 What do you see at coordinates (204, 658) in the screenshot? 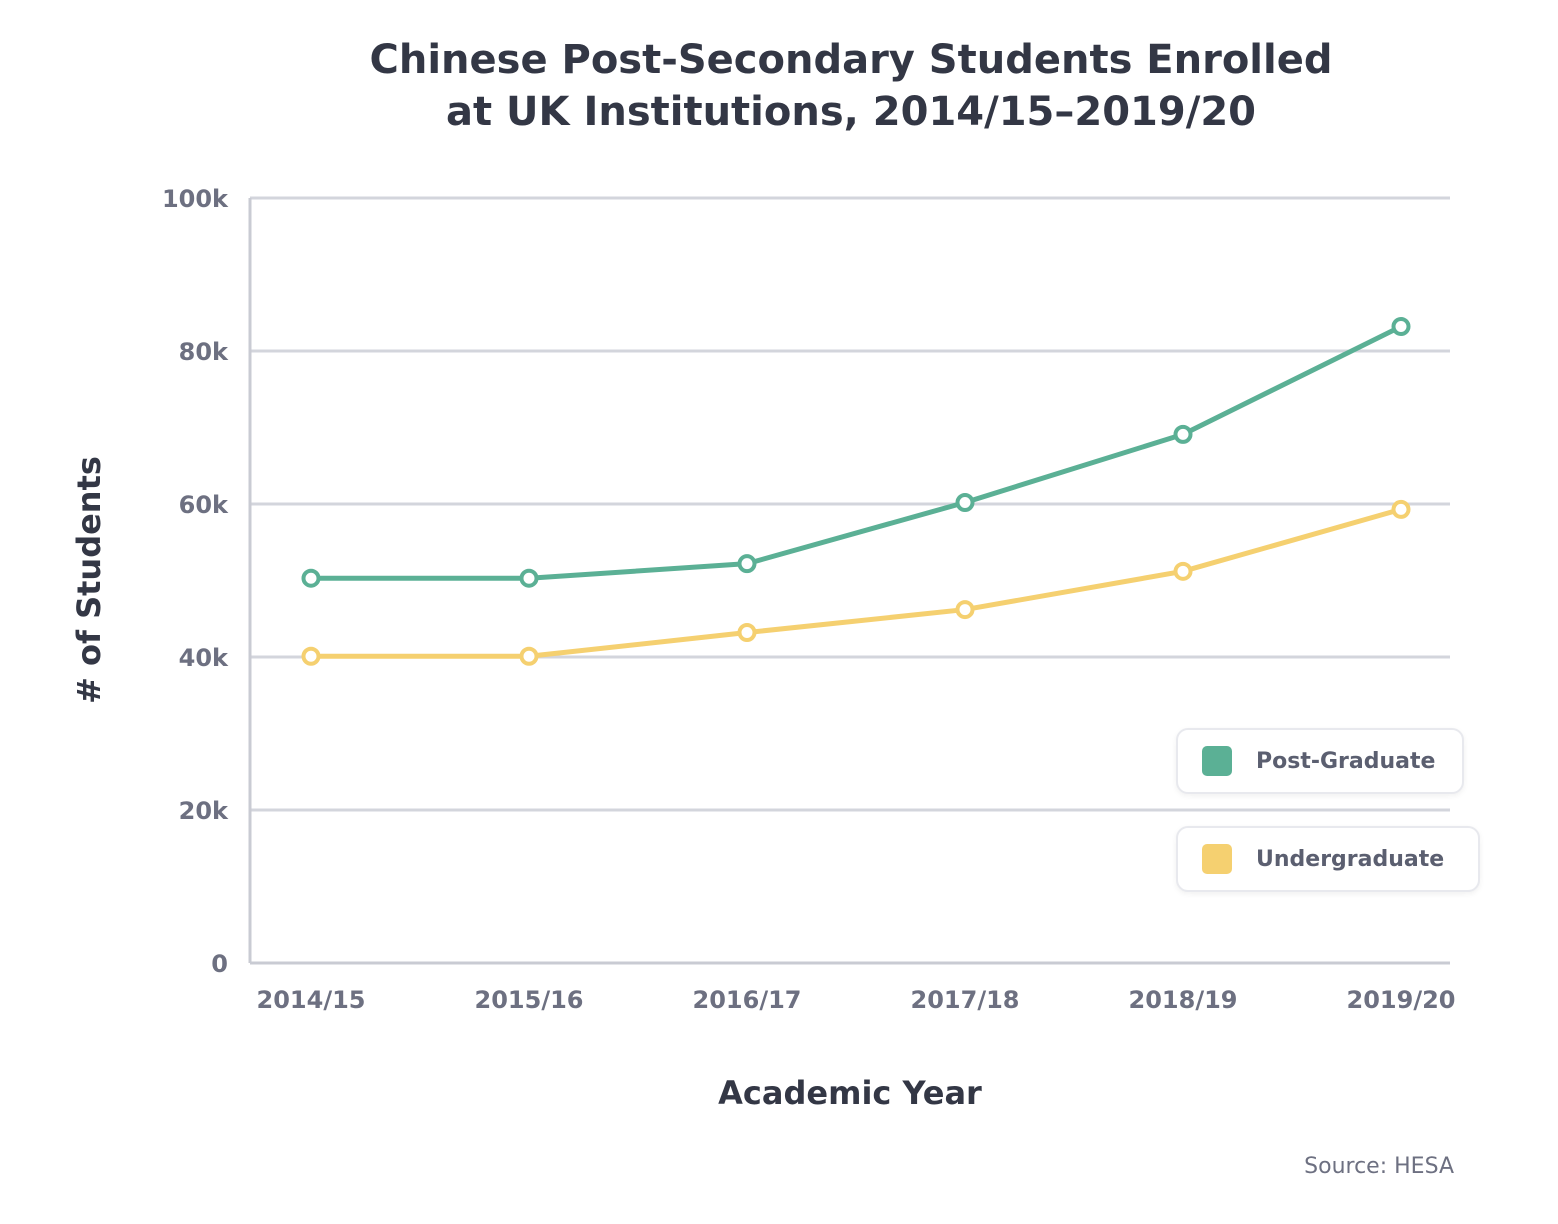
I see `y-tick-label: 40k` at bounding box center [204, 658].